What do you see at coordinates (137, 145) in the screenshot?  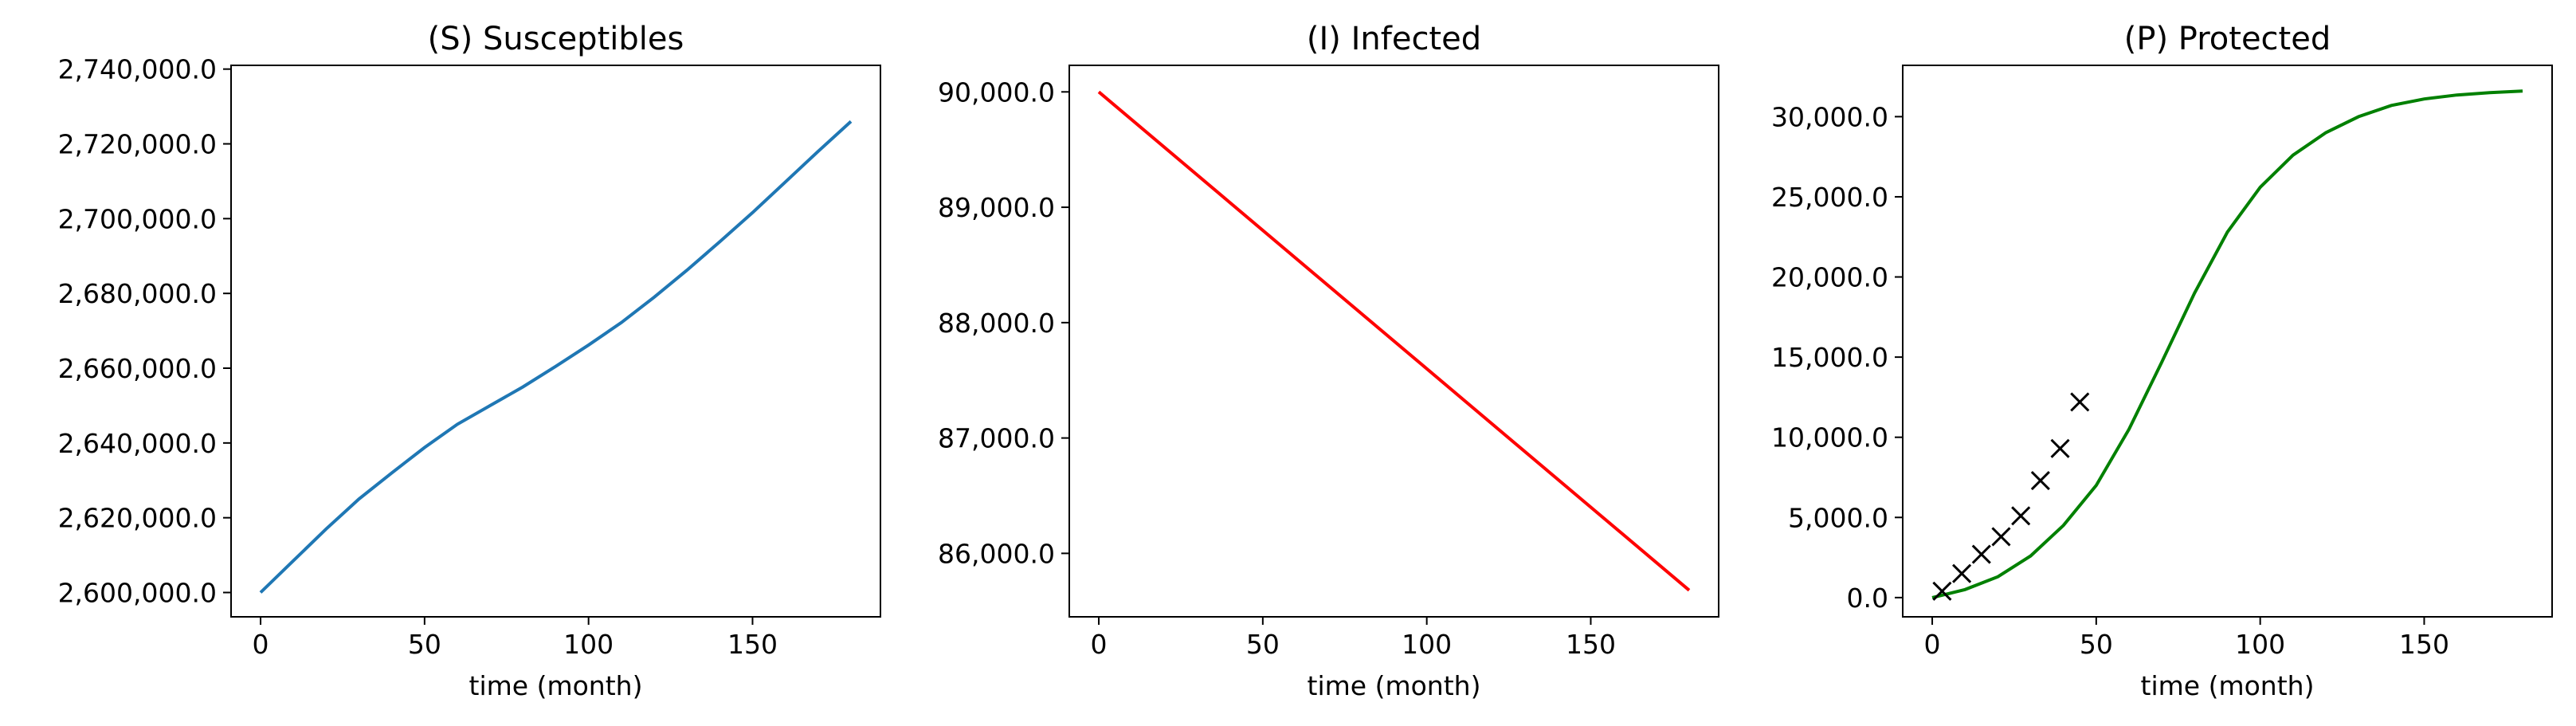 I see `y-tick-label: 2,720,000.0` at bounding box center [137, 145].